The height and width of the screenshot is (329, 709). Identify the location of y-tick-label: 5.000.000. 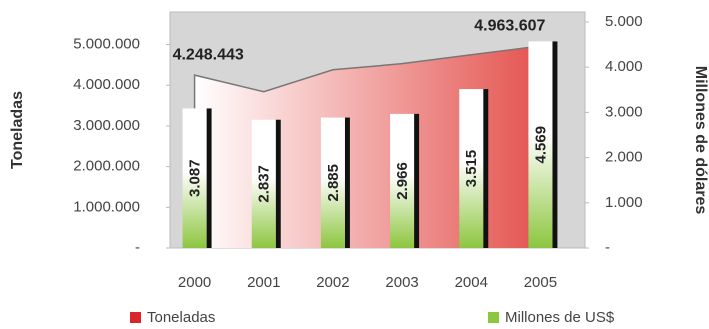
(106, 44).